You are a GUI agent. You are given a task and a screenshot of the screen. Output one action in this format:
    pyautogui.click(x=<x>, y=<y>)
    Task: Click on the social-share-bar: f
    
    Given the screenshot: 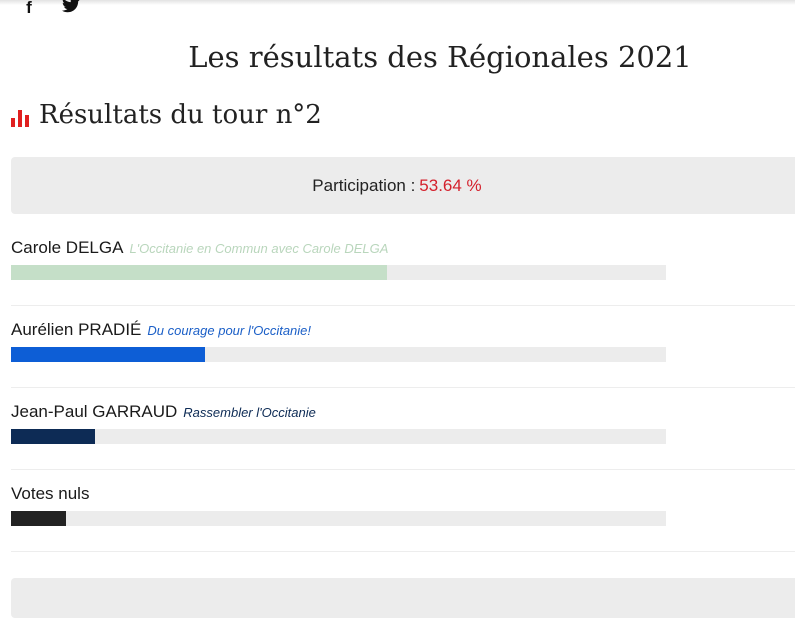 What is the action you would take?
    pyautogui.click(x=50, y=10)
    